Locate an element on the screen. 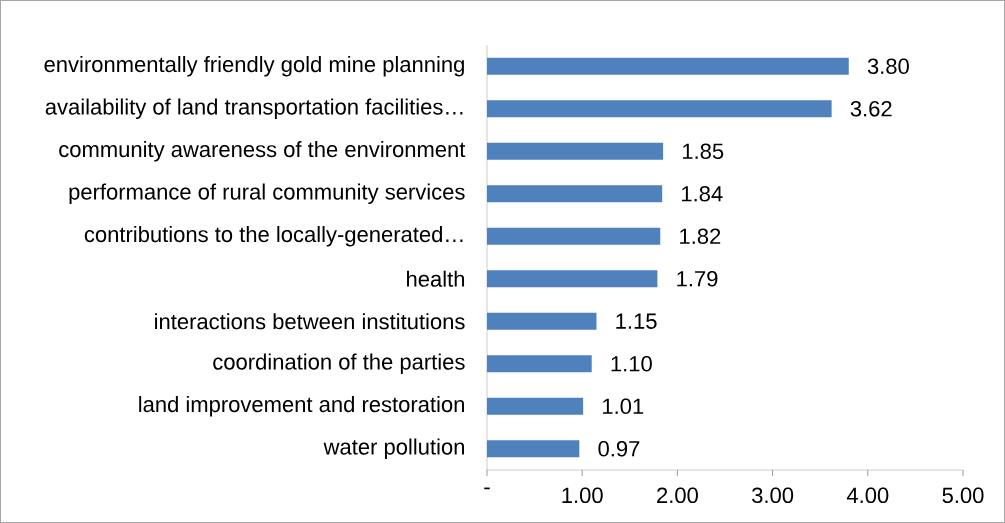 This screenshot has width=1005, height=523. y-tick-label: health is located at coordinates (436, 278).